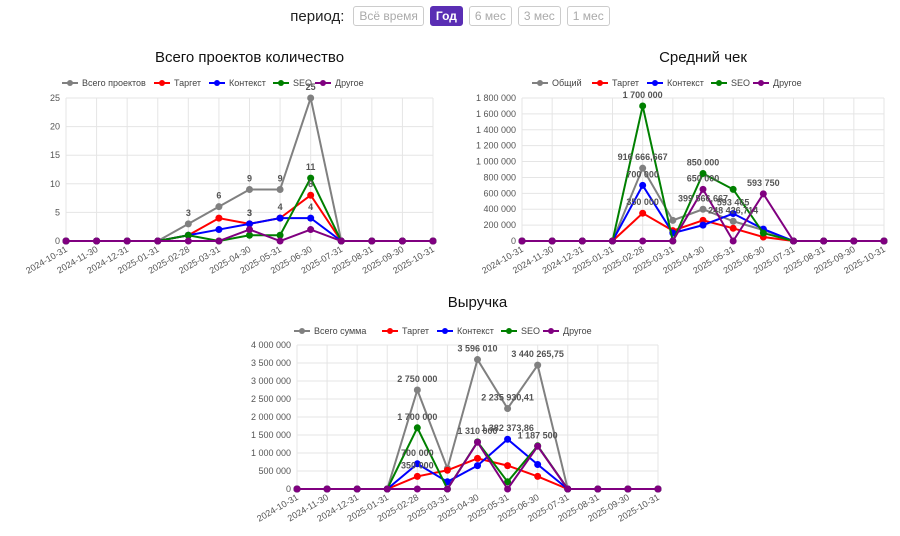 The height and width of the screenshot is (536, 900). What do you see at coordinates (733, 210) in the screenshot?
I see `data-label: 248 426,714` at bounding box center [733, 210].